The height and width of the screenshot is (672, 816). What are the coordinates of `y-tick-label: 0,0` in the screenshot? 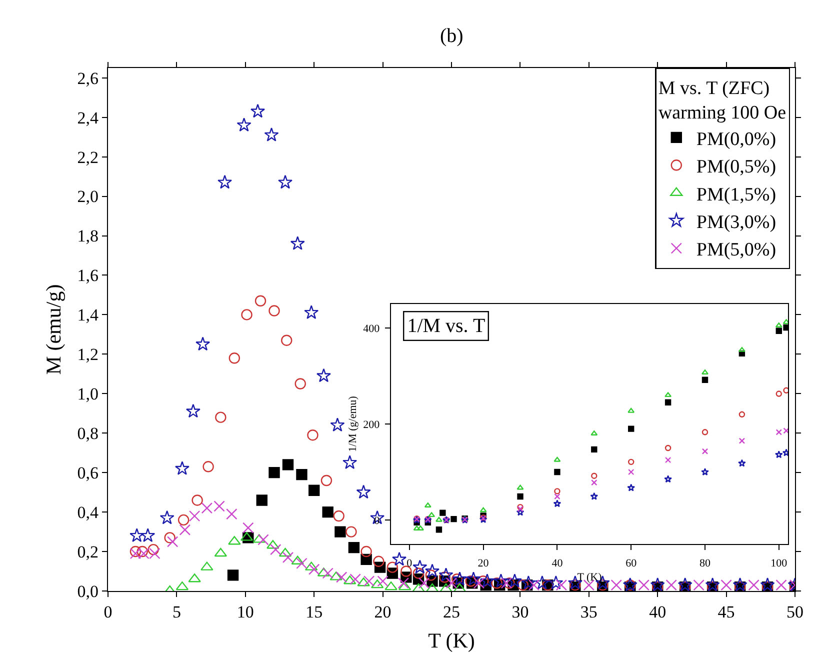 It's located at (87, 591).